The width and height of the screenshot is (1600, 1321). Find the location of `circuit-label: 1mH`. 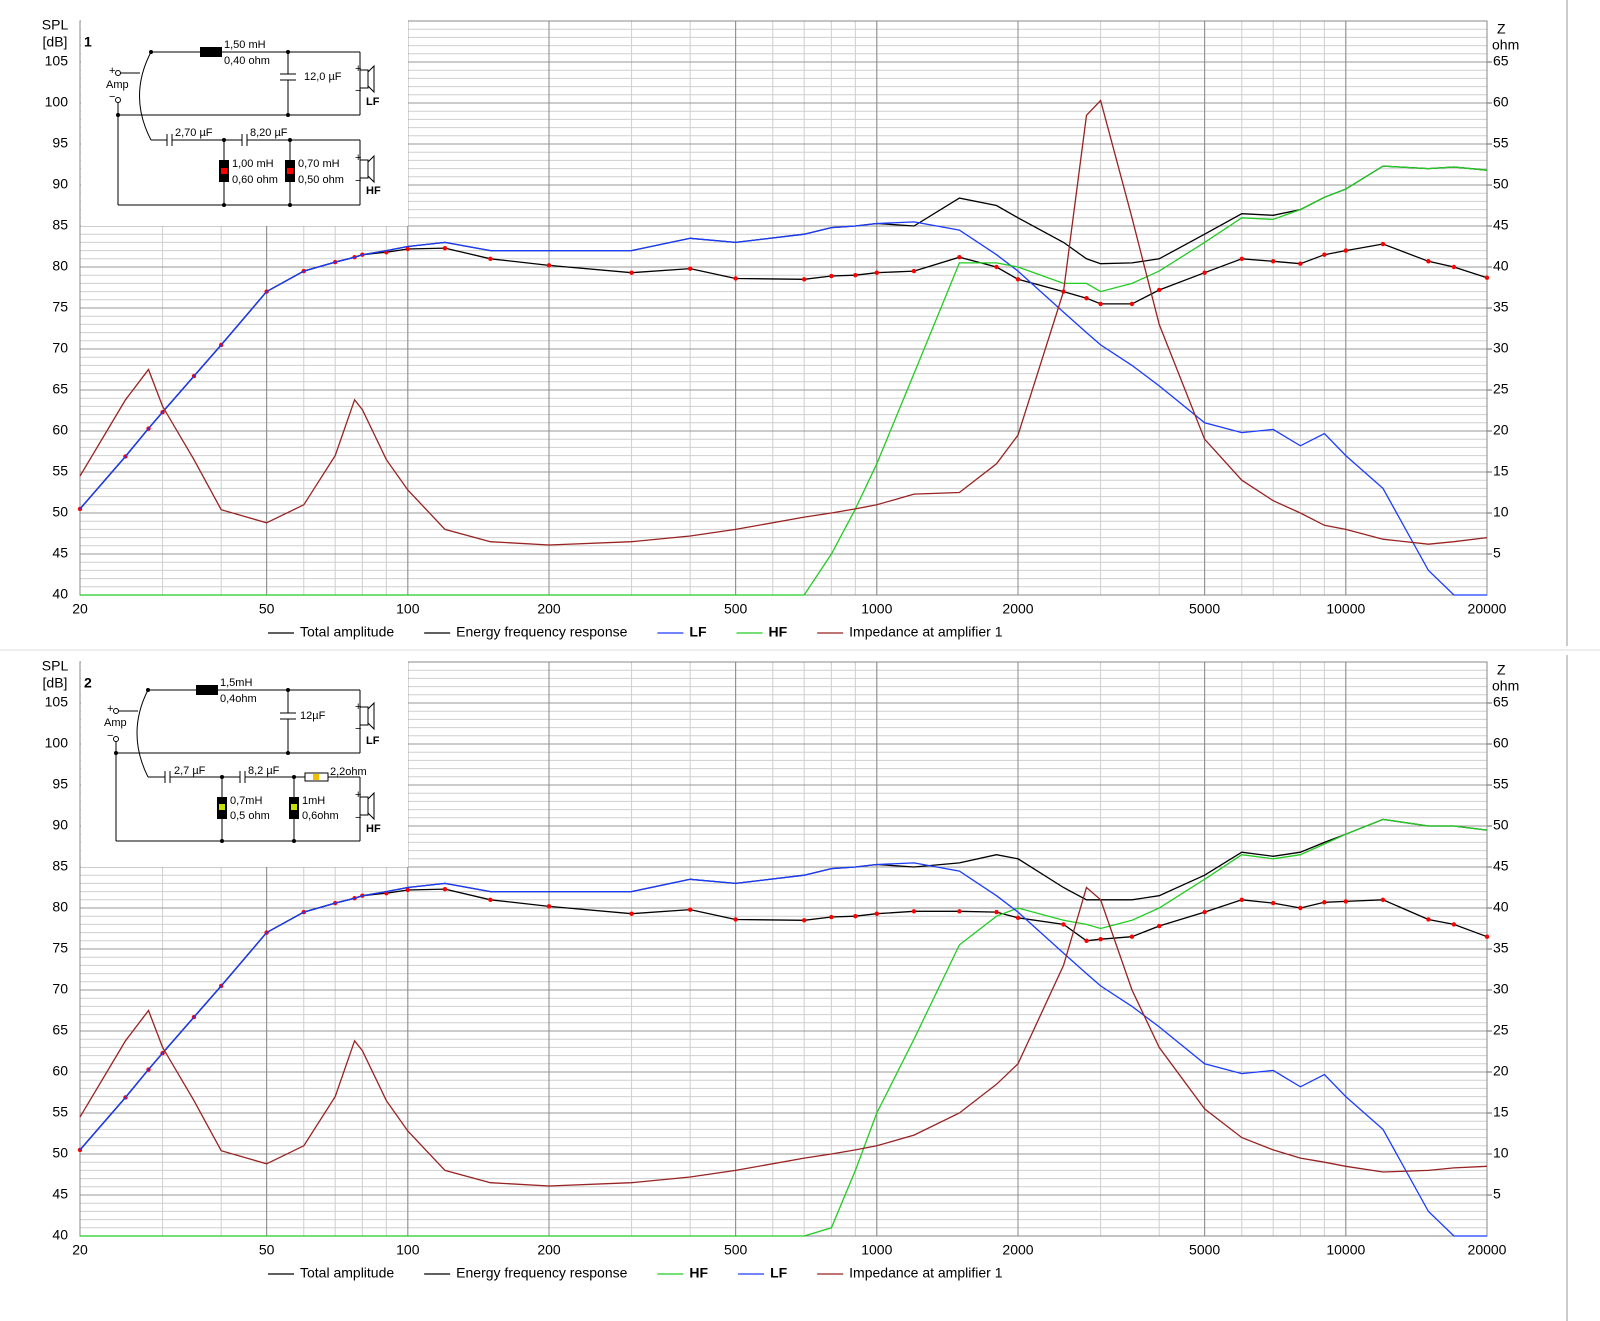

circuit-label: 1mH is located at coordinates (313, 801).